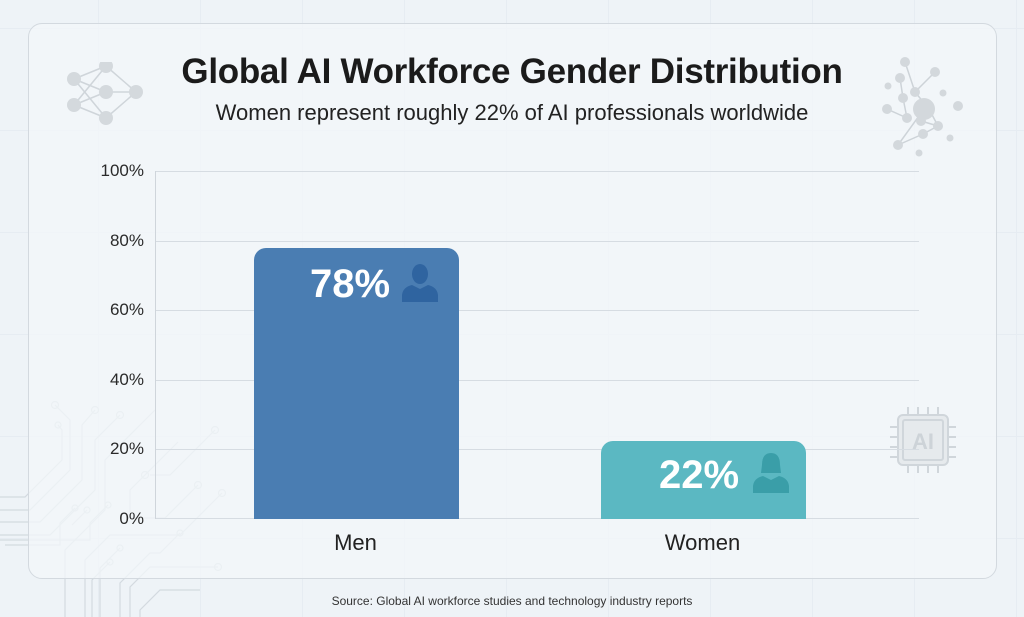 The width and height of the screenshot is (1024, 617). Describe the element at coordinates (356, 383) in the screenshot. I see `bar-men: 78%` at that location.